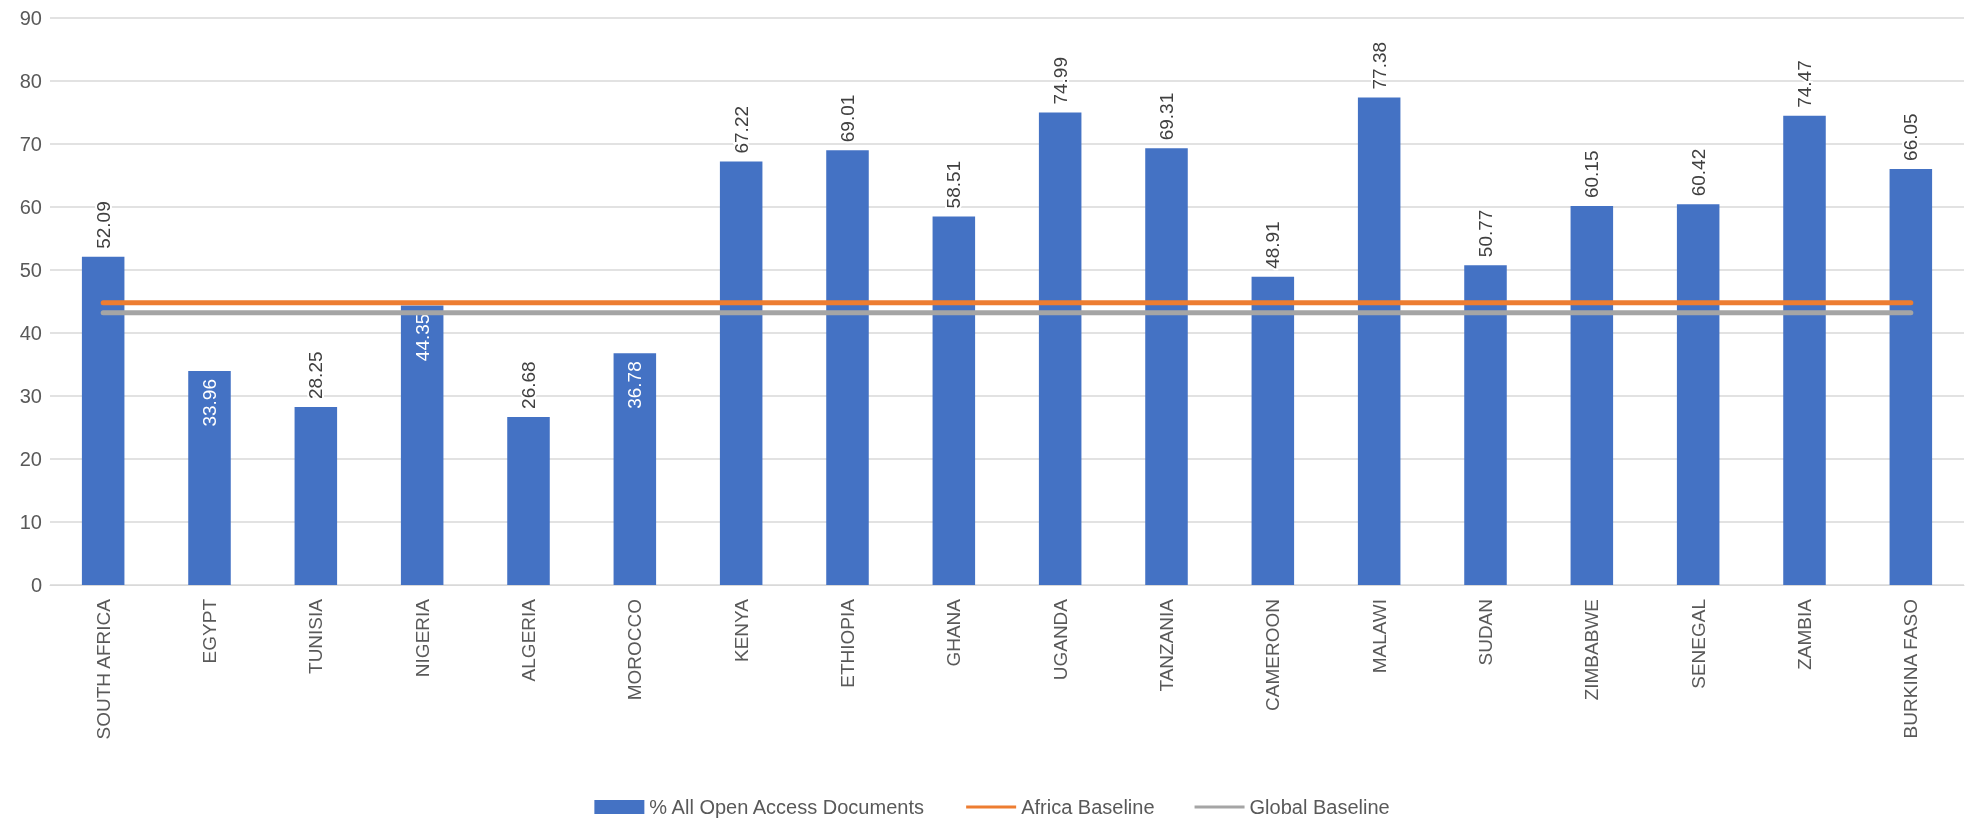 The image size is (1984, 830). What do you see at coordinates (30, 333) in the screenshot?
I see `y-tick-label: 40` at bounding box center [30, 333].